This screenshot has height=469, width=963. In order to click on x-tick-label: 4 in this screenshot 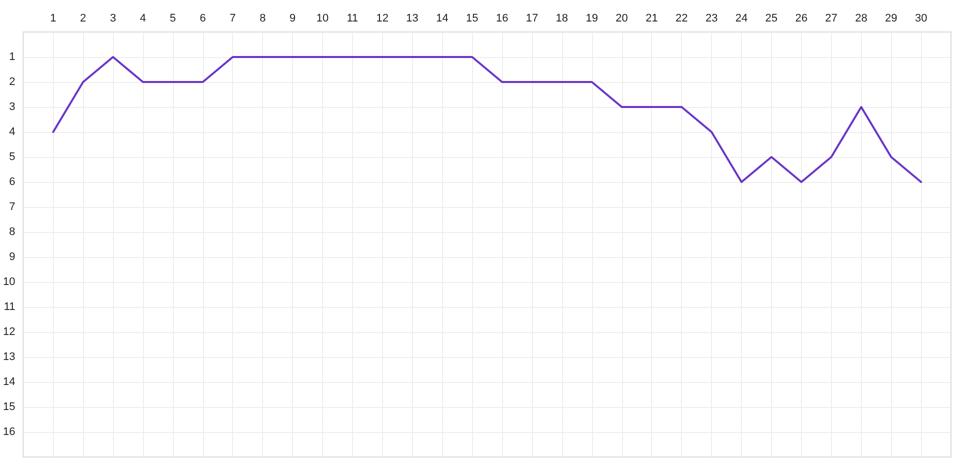, I will do `click(143, 18)`.